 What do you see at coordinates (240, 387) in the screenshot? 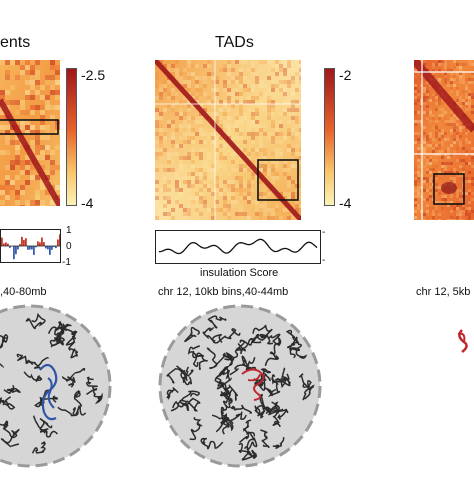
I see `nucleus-schematic-center` at bounding box center [240, 387].